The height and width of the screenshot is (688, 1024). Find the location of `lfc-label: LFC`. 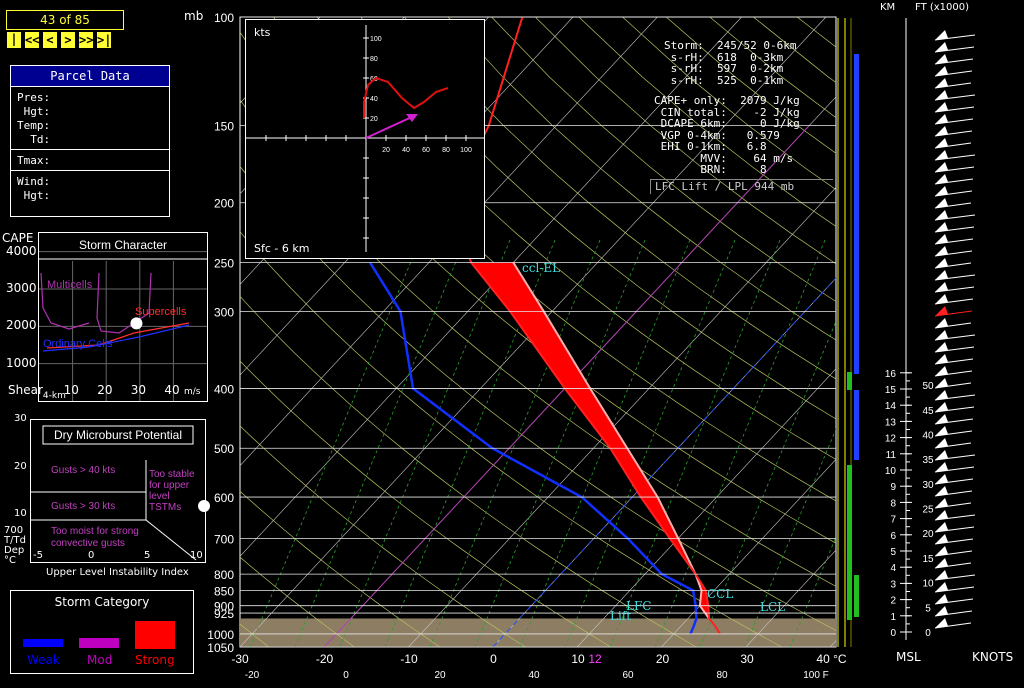

lfc-label: LFC is located at coordinates (638, 606).